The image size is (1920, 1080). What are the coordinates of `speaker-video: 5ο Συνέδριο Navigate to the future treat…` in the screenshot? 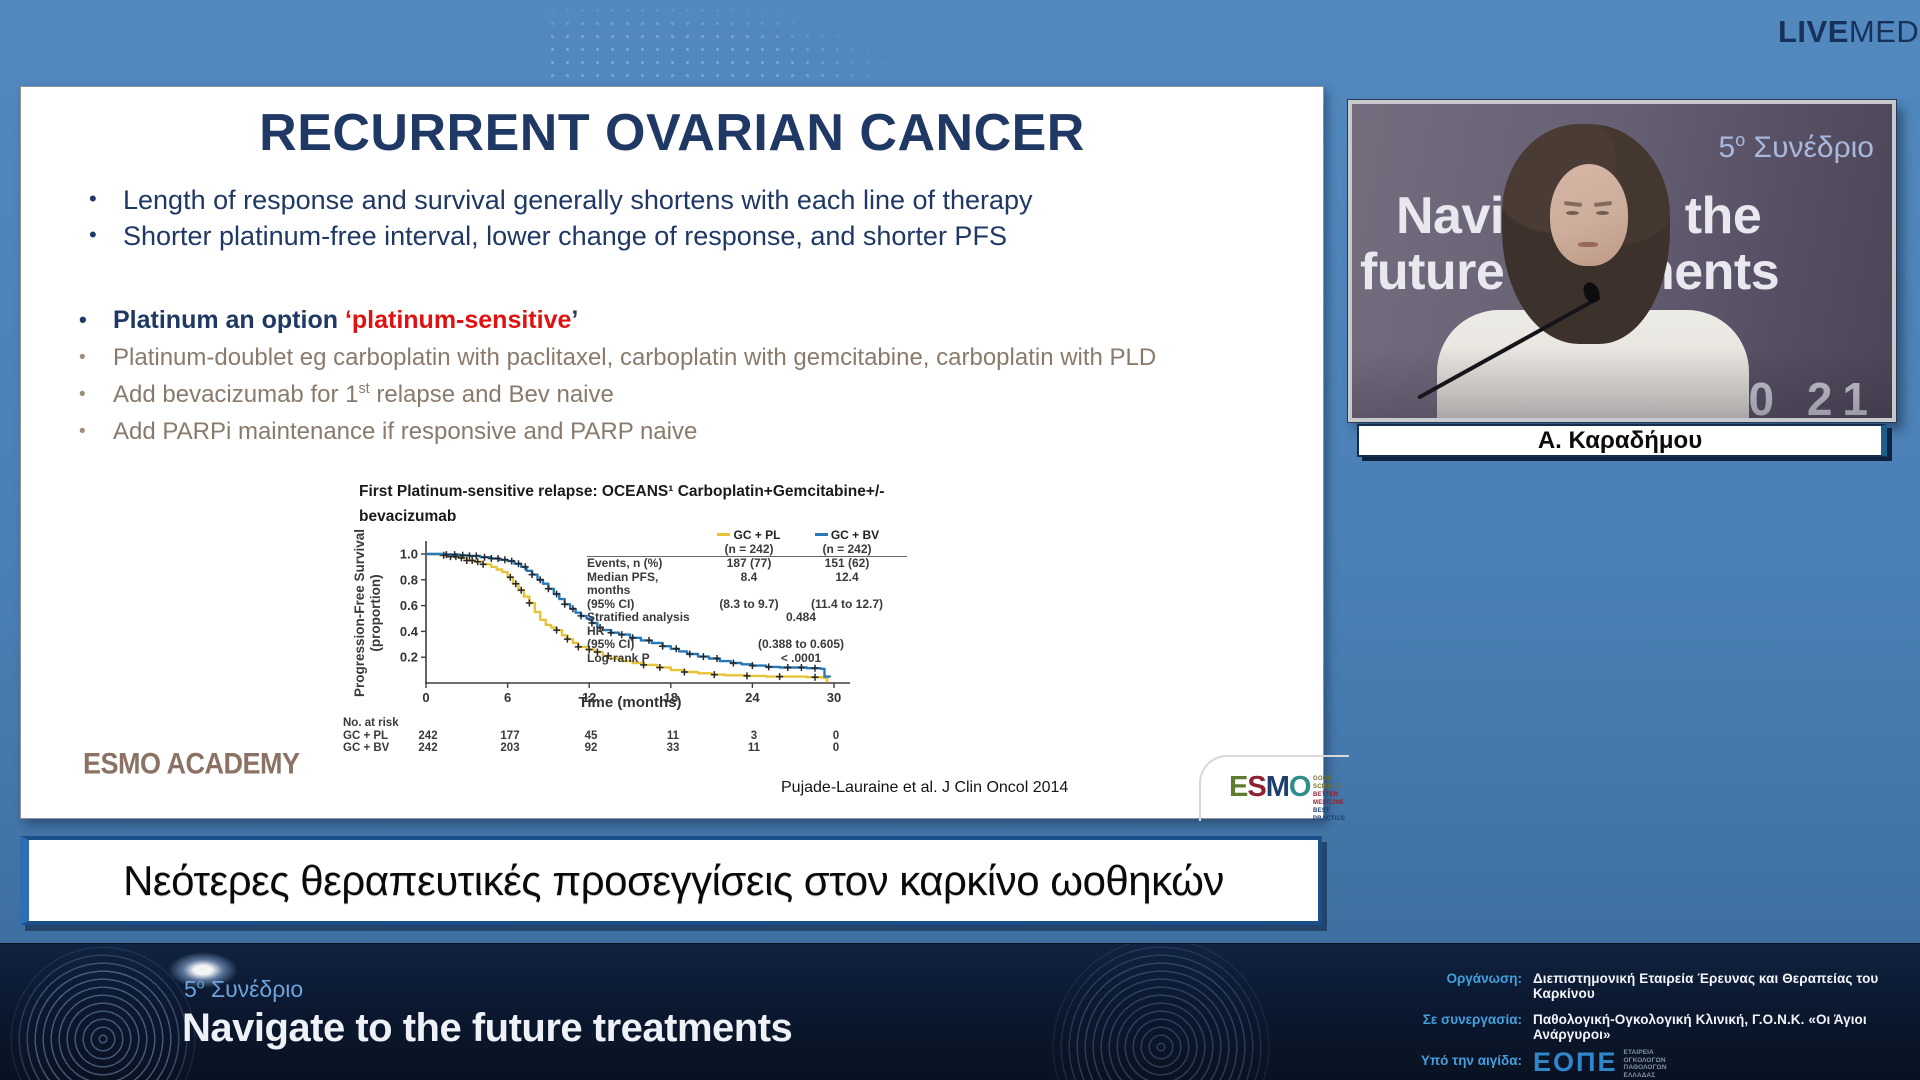 It's located at (1622, 261).